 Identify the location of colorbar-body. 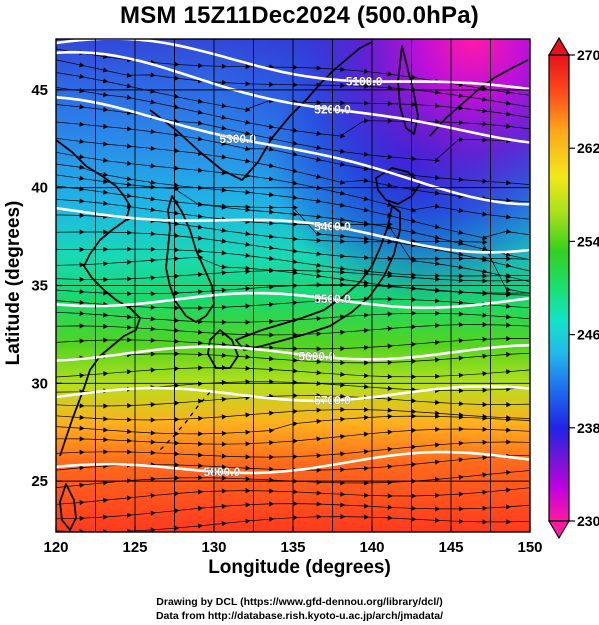
(559, 288).